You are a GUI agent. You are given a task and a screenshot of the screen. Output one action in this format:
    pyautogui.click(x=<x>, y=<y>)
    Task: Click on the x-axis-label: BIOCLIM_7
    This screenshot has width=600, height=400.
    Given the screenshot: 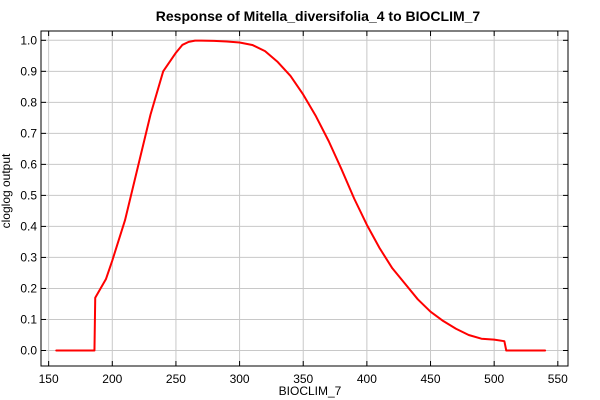 What is the action you would take?
    pyautogui.click(x=310, y=391)
    